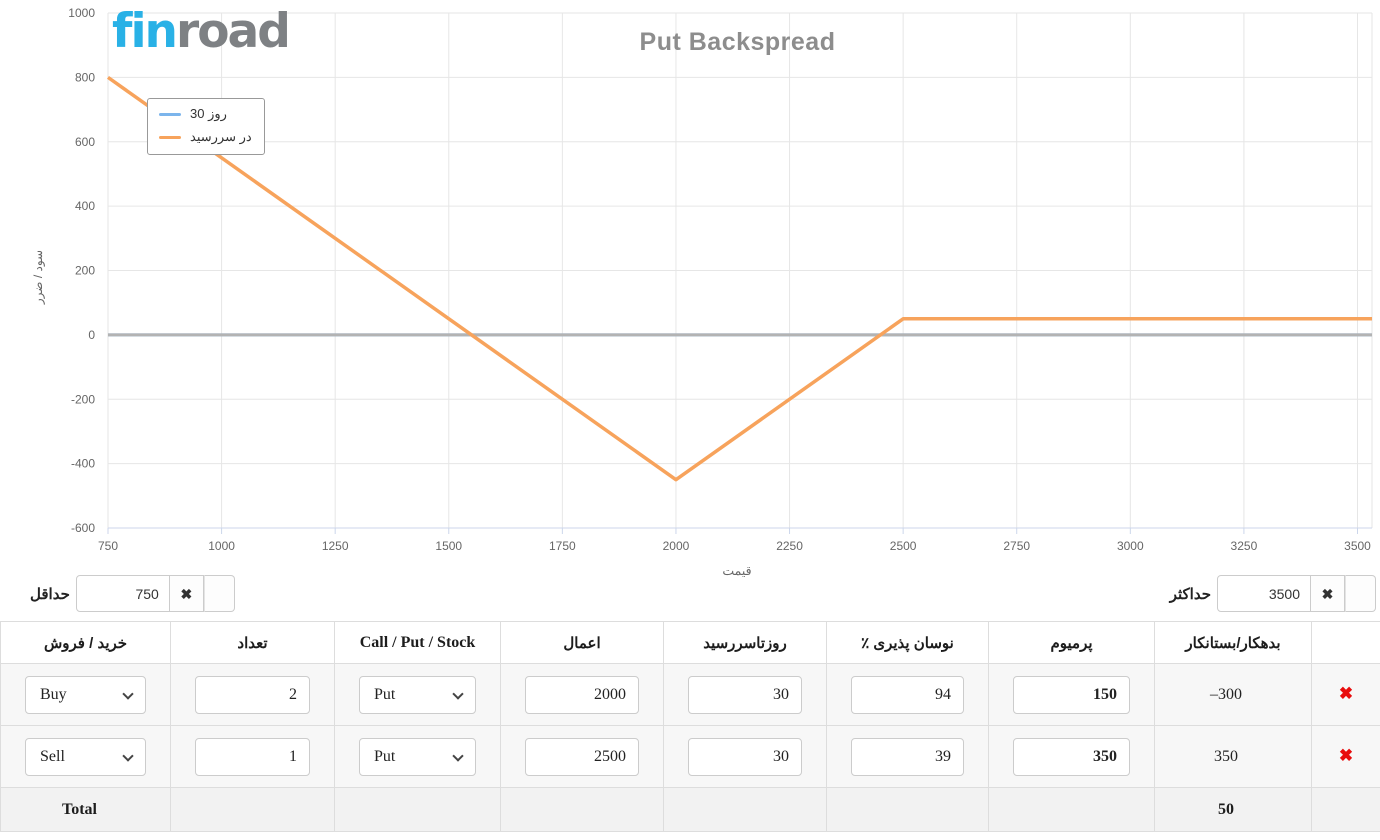 The image size is (1380, 840). Describe the element at coordinates (91, 335) in the screenshot. I see `svg-text: 0` at that location.